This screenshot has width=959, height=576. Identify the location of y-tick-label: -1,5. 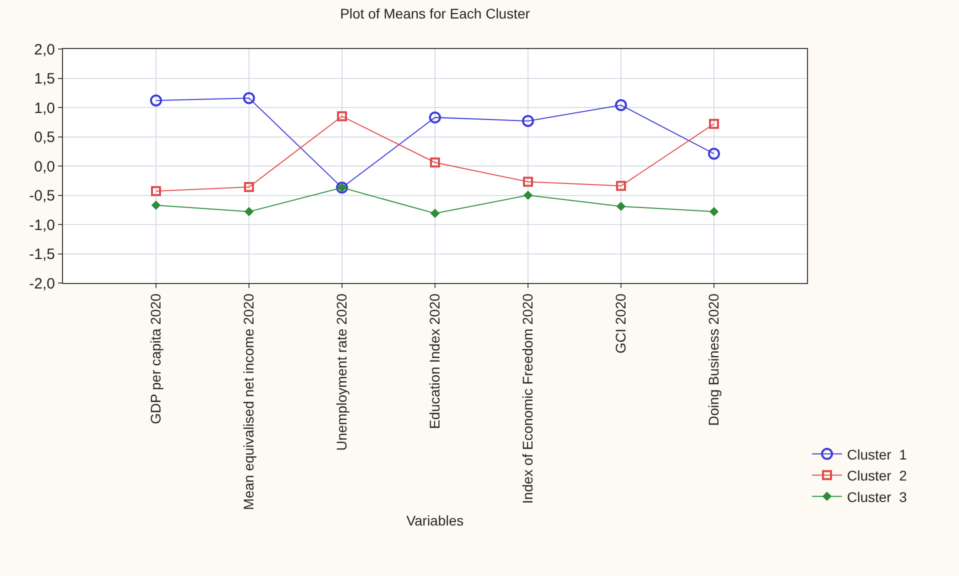
(42, 254).